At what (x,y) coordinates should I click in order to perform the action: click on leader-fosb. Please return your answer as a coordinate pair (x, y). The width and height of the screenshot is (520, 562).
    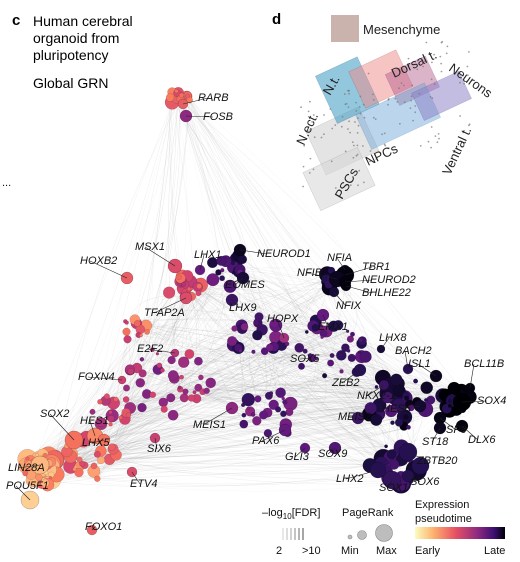
    Looking at the image, I should click on (199, 116).